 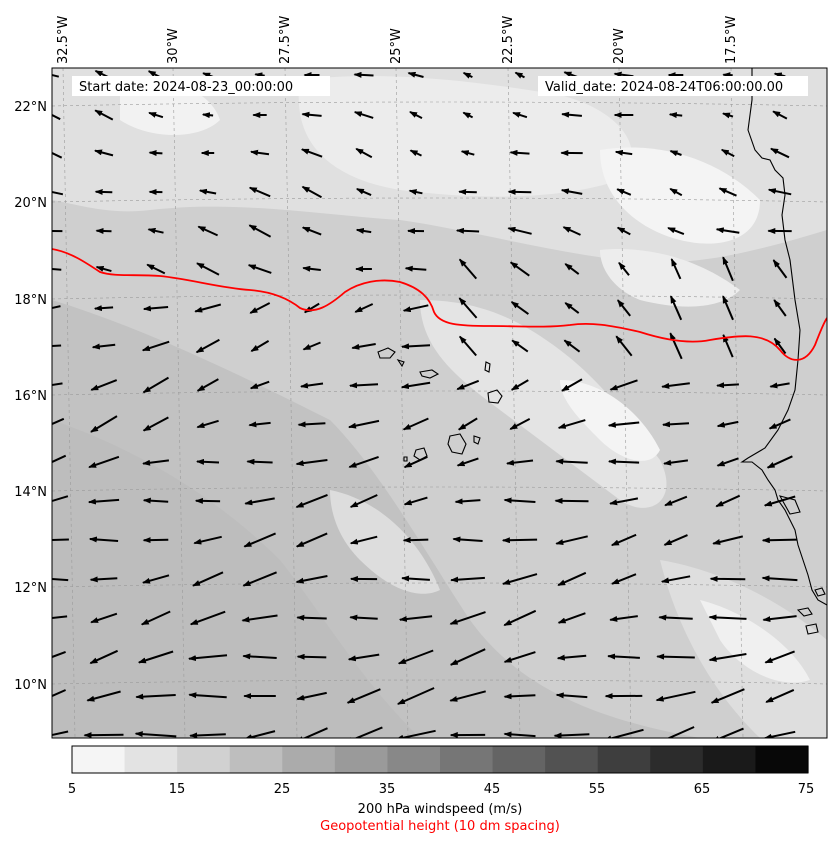 What do you see at coordinates (492, 789) in the screenshot?
I see `colorbar-tick: 45` at bounding box center [492, 789].